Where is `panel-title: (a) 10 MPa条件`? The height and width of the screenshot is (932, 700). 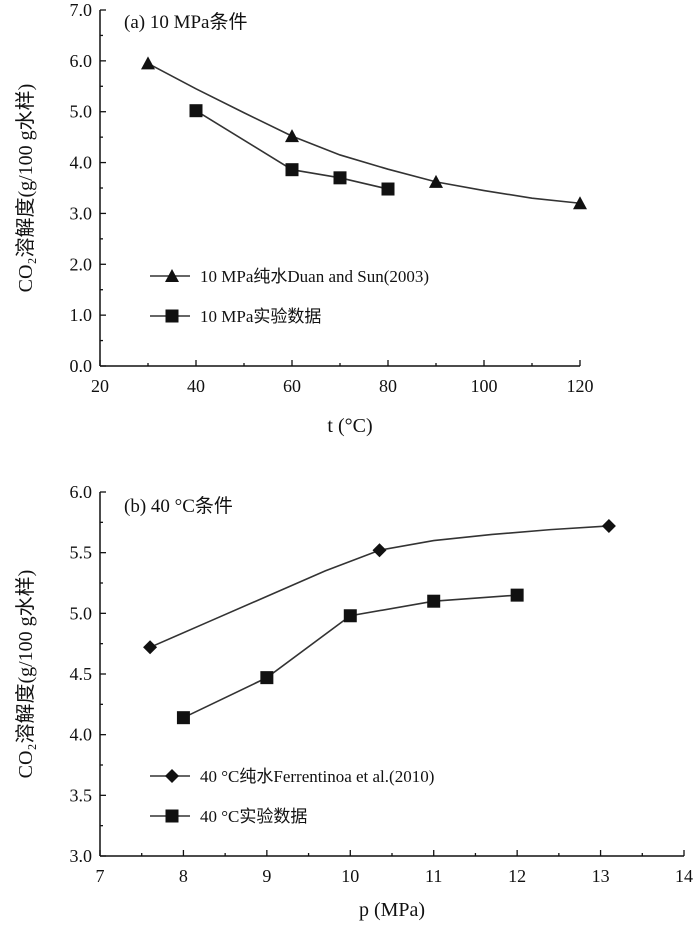 panel-title: (a) 10 MPa条件 is located at coordinates (185, 22).